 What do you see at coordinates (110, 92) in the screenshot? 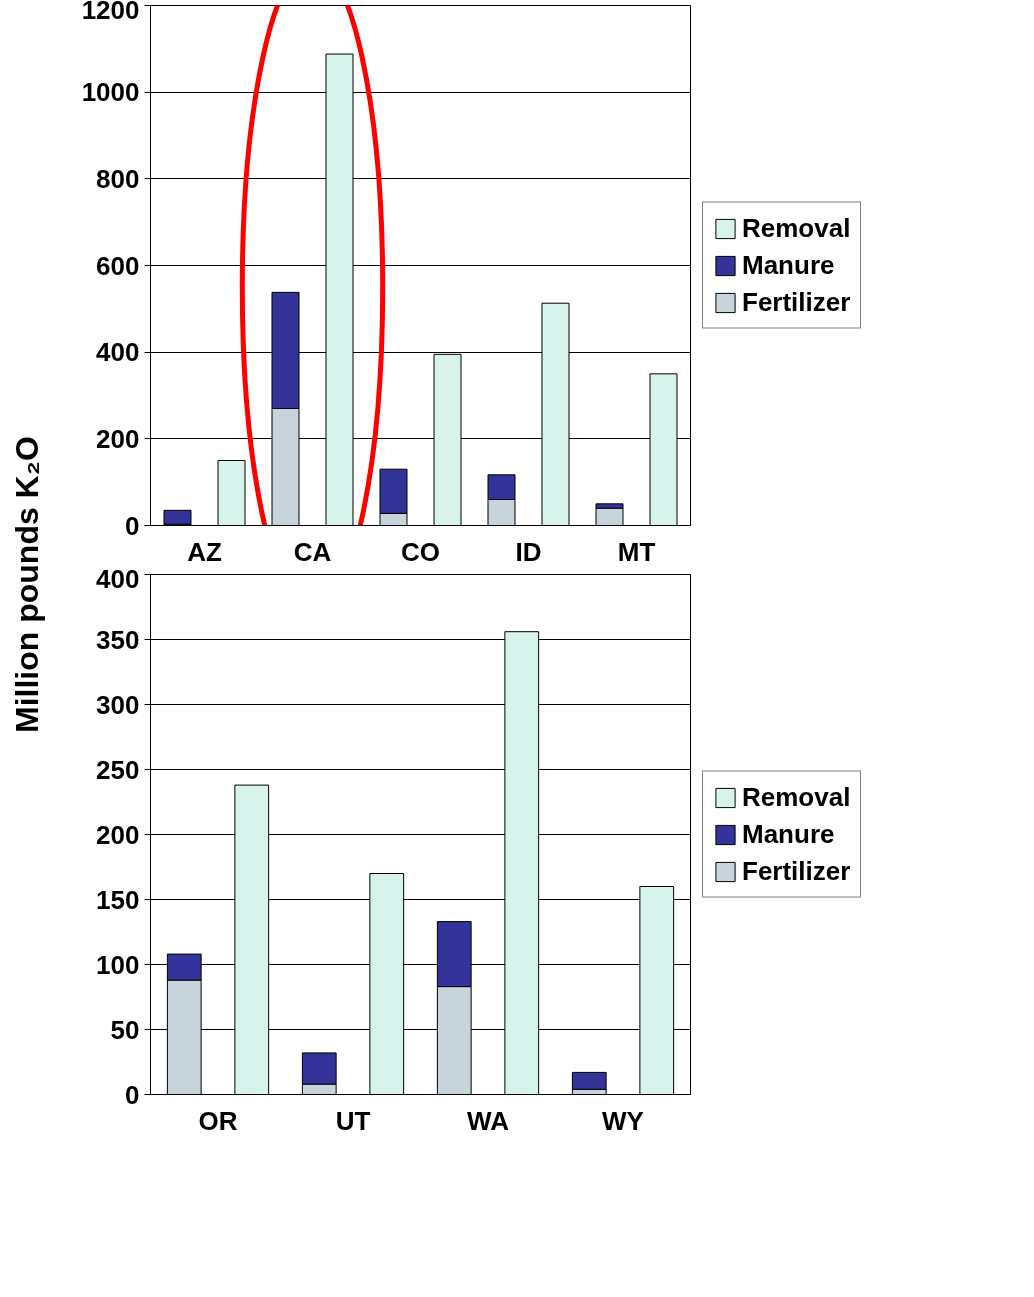
I see `y-tick-label: 1000` at bounding box center [110, 92].